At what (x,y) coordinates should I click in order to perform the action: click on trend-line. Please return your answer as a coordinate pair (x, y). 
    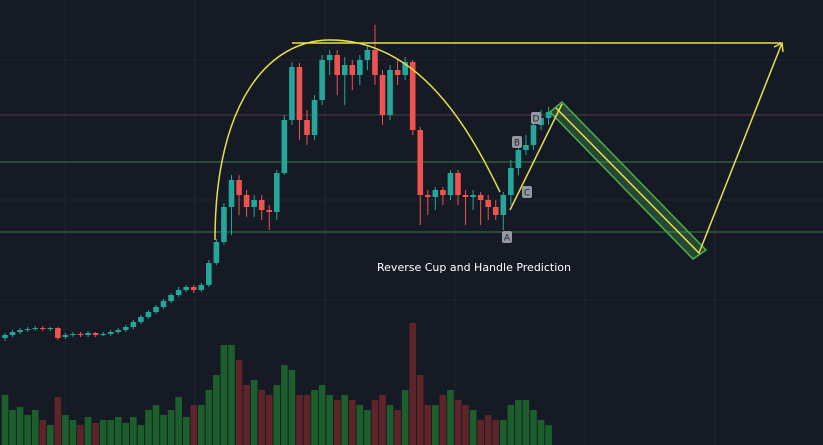
    Looking at the image, I should click on (536, 157).